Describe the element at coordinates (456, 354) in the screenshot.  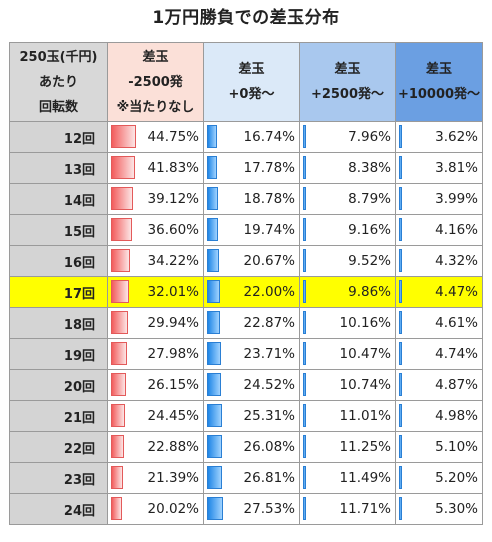
I see `percent-value: 4.74%` at that location.